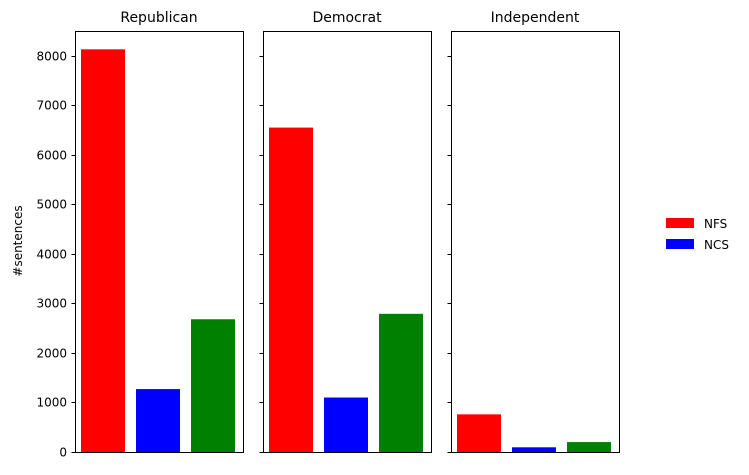 This screenshot has width=749, height=475. Describe the element at coordinates (51, 57) in the screenshot. I see `y-tick-label: 8000` at that location.